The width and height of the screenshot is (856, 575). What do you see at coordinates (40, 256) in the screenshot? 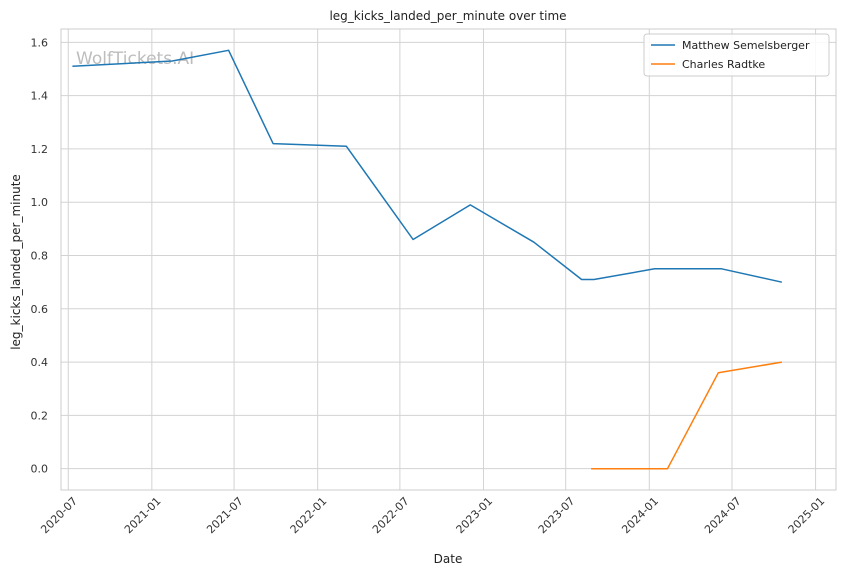
I see `y-tick-label: 0.8` at bounding box center [40, 256].